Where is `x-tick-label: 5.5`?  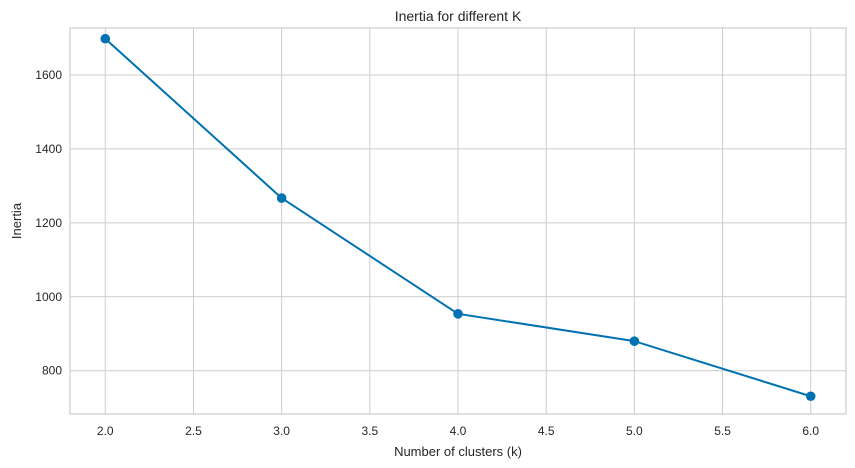 x-tick-label: 5.5 is located at coordinates (722, 431).